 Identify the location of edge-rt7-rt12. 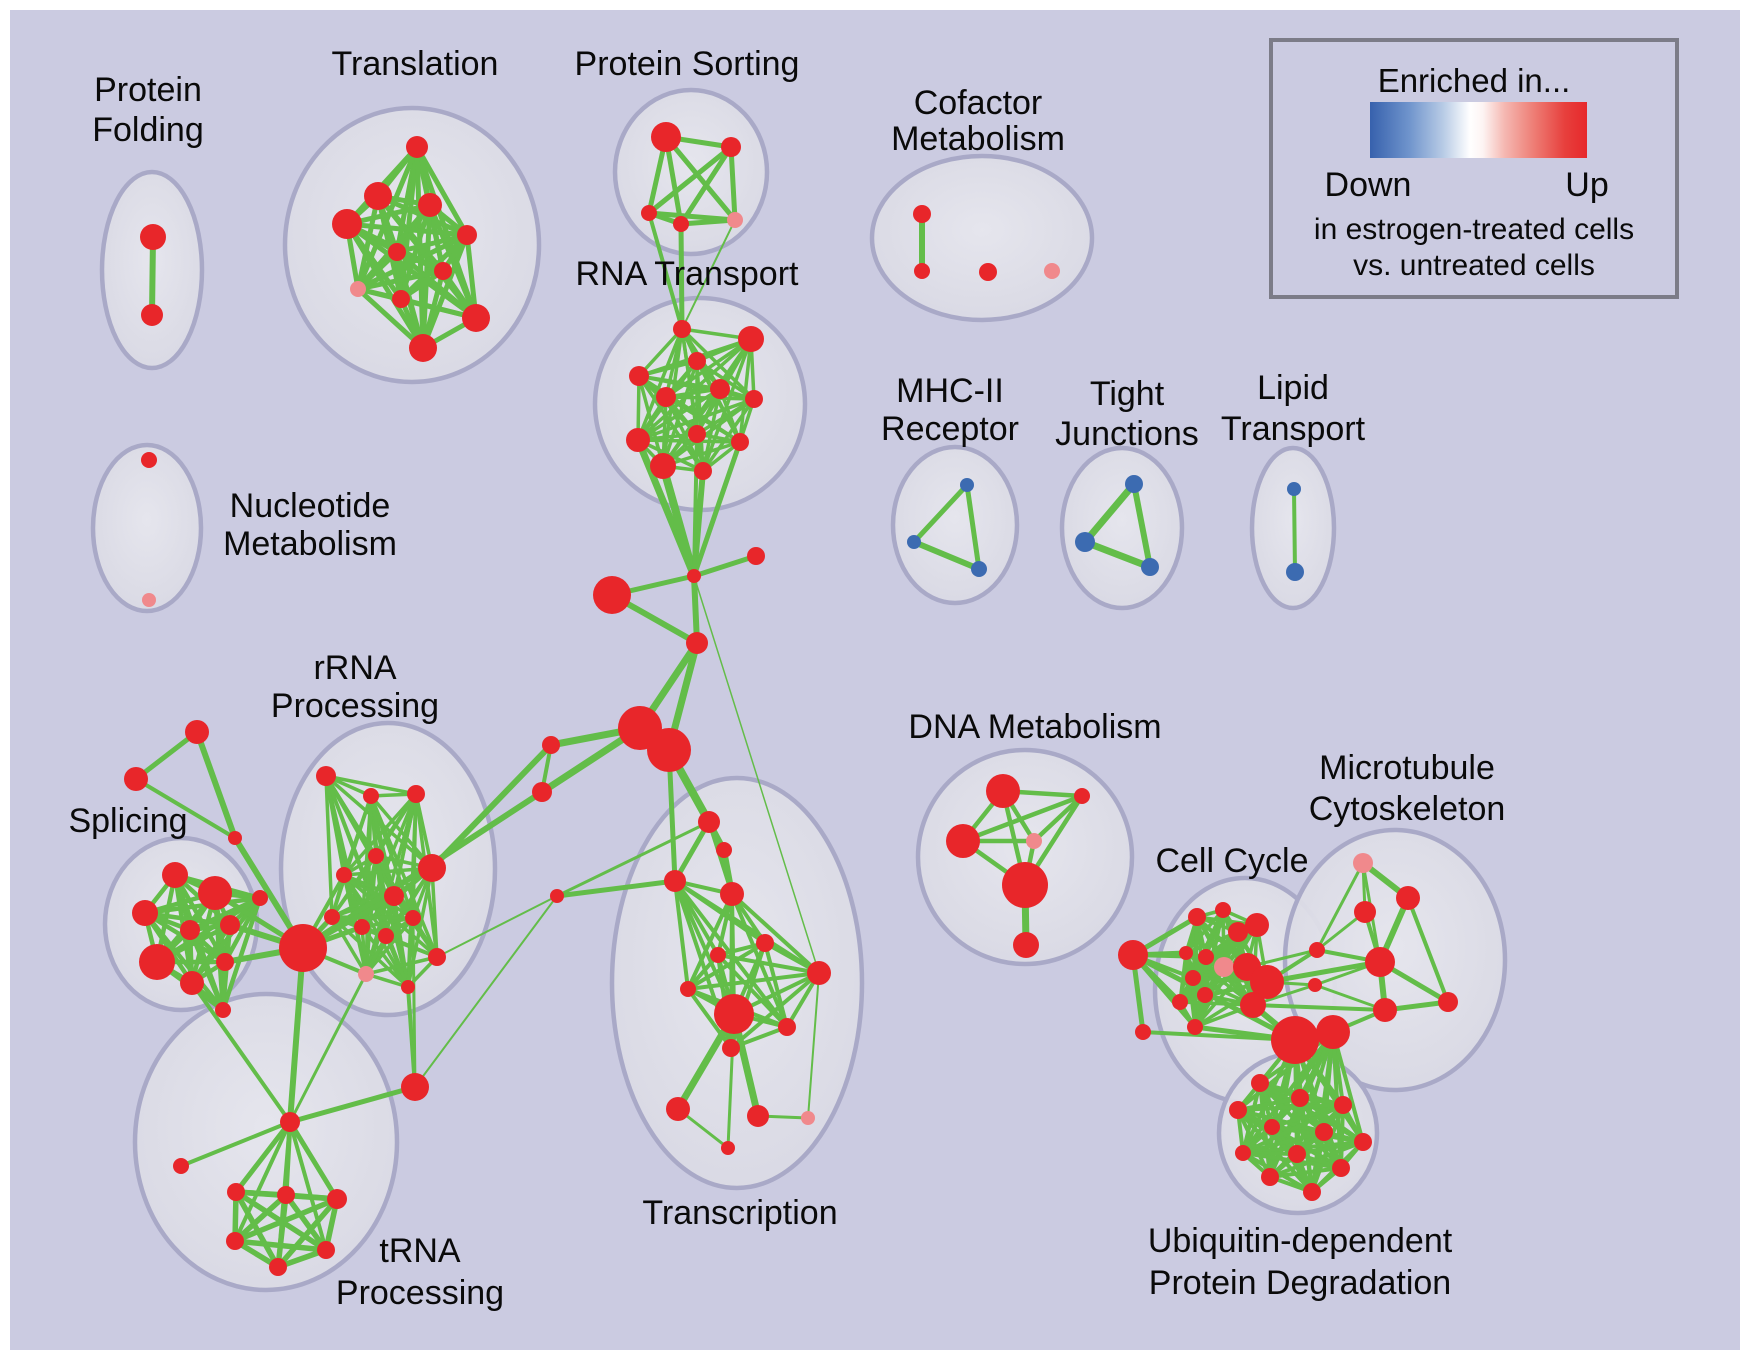
(728, 435).